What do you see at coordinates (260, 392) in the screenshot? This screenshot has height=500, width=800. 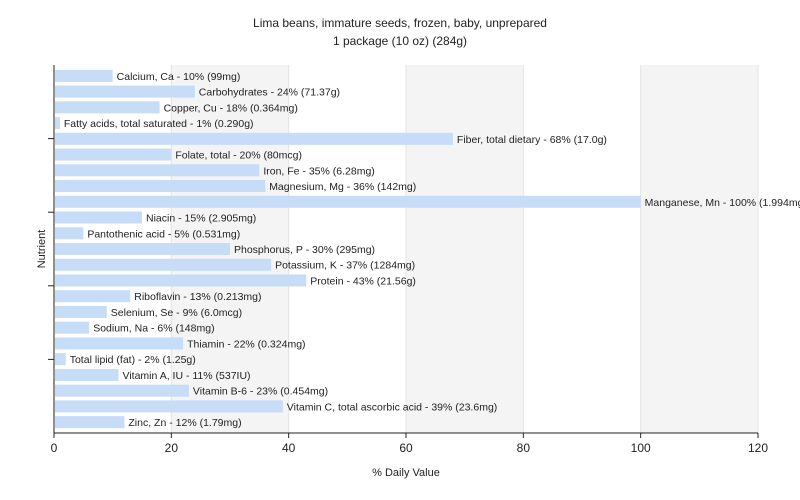 I see `bar-label: Vitamin B-6 - 23% (0.454mg)` at bounding box center [260, 392].